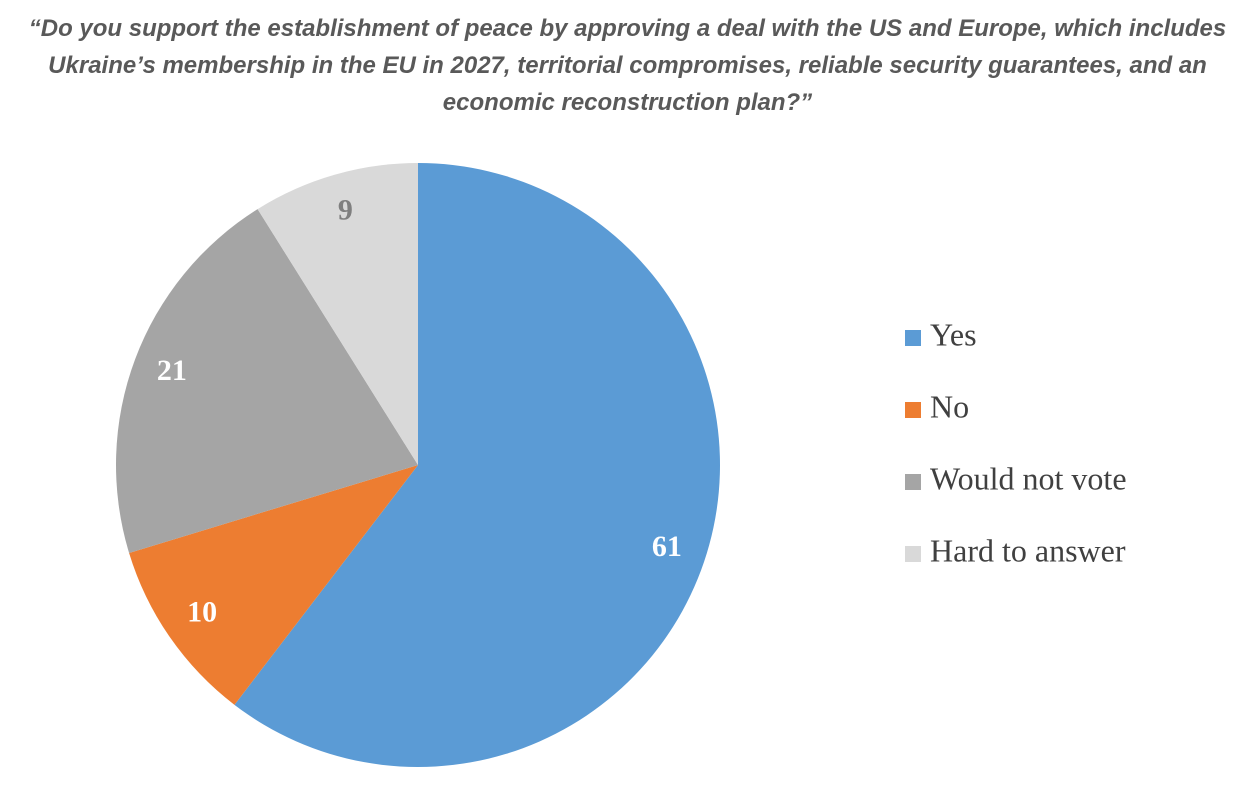 The image size is (1255, 812). I want to click on legend-label: Hard to answer, so click(1028, 550).